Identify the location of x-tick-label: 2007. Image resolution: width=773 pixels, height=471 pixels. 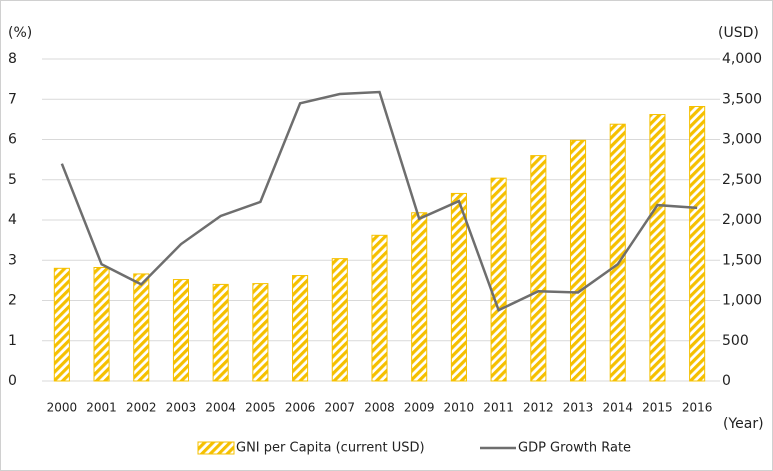
(340, 408).